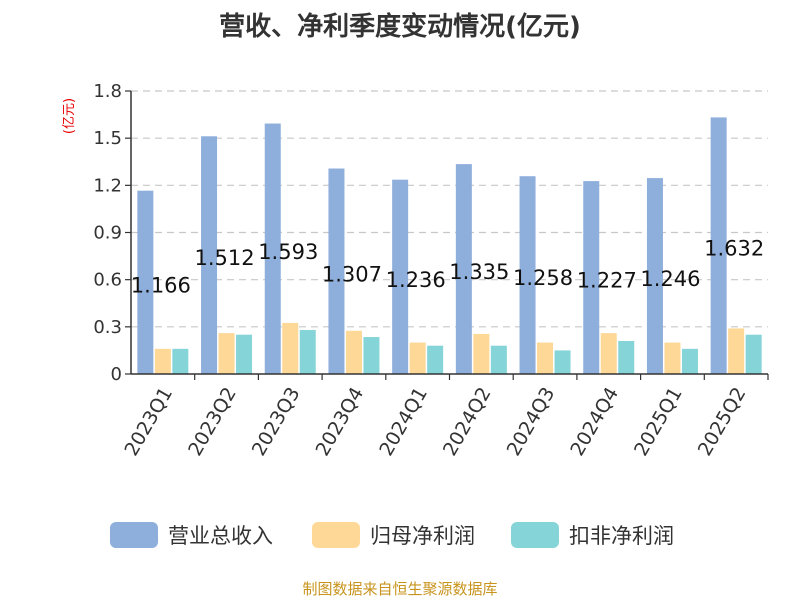 This screenshot has width=800, height=600. I want to click on y-axis-unit: (亿元), so click(69, 116).